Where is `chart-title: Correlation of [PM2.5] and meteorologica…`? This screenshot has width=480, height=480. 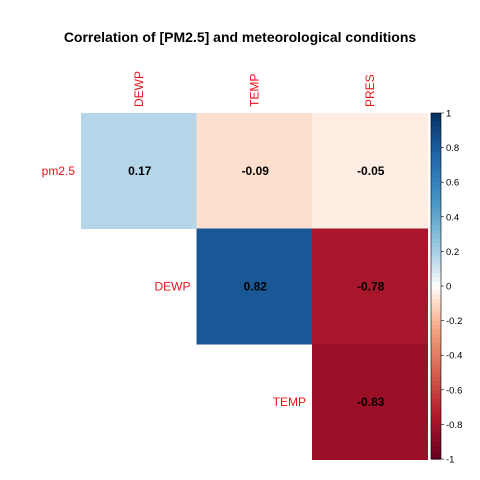
chart-title: Correlation of [PM2.5] and meteorologica… is located at coordinates (240, 37).